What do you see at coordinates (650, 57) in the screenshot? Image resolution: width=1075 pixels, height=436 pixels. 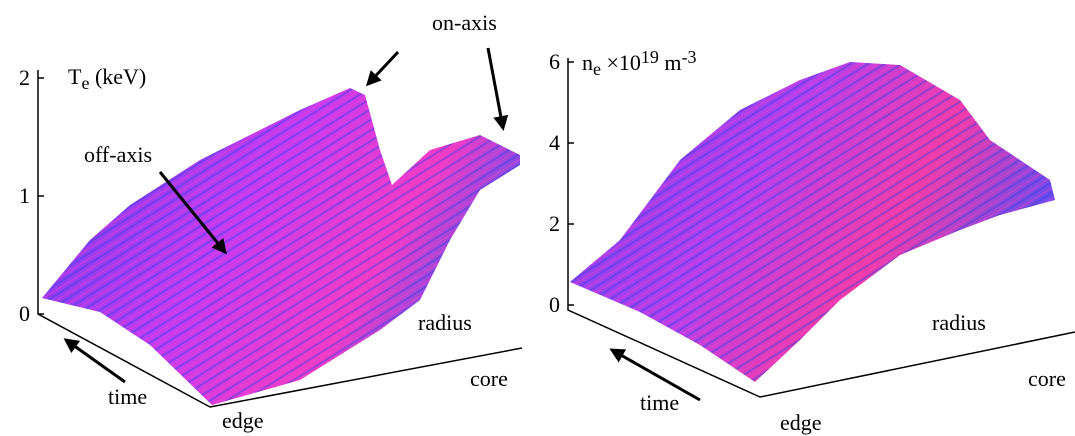 I see `z-axis-label-part: 19` at bounding box center [650, 57].